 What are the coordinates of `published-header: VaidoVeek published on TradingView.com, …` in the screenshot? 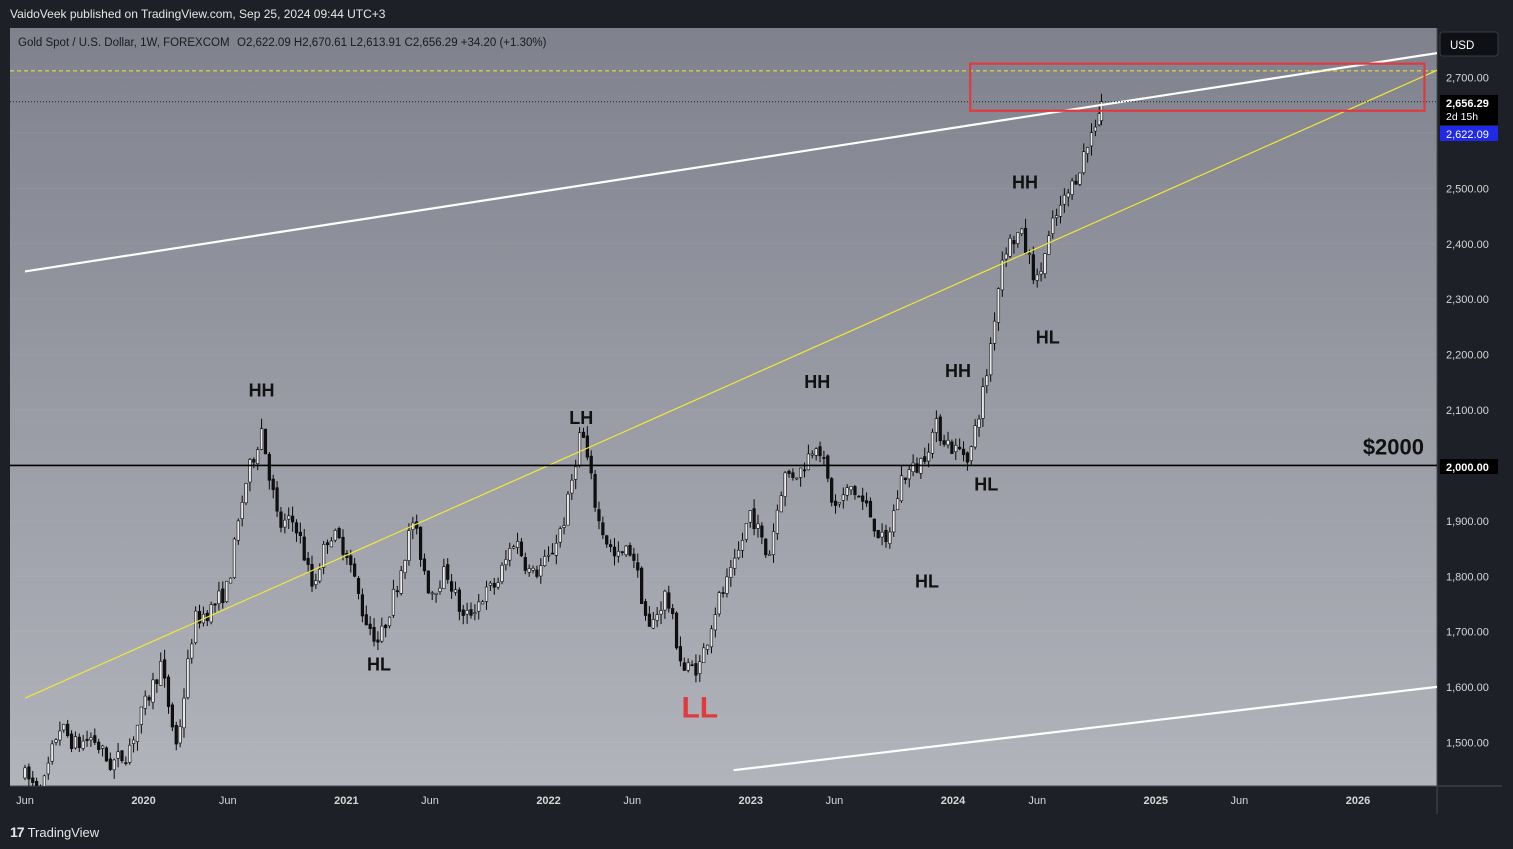 It's located at (756, 14).